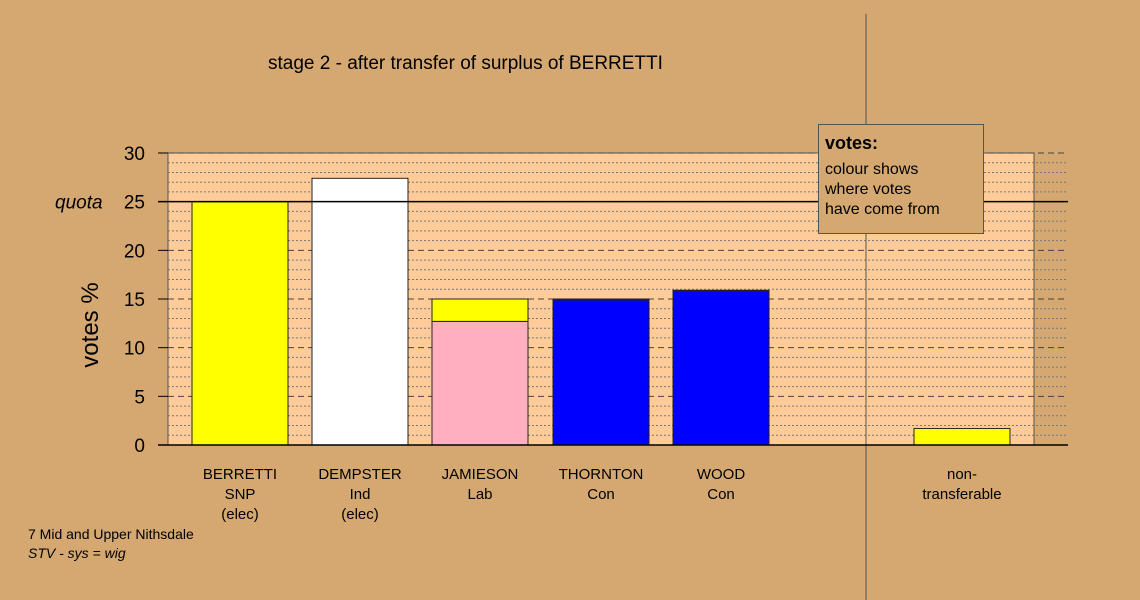  Describe the element at coordinates (479, 494) in the screenshot. I see `category-label: Lab` at that location.